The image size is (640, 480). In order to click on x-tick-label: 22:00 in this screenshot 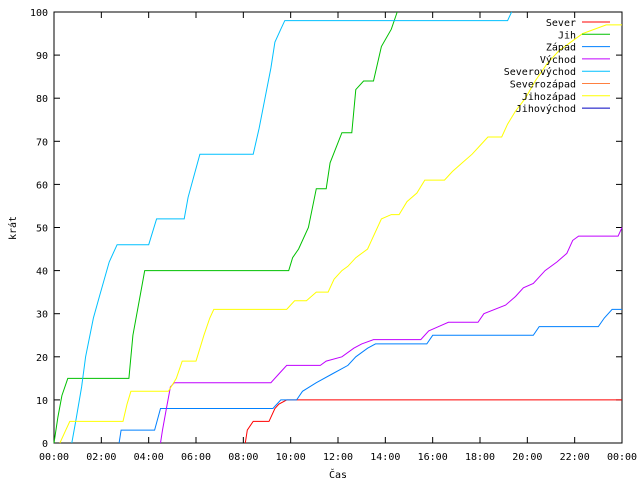, I will do `click(575, 457)`.